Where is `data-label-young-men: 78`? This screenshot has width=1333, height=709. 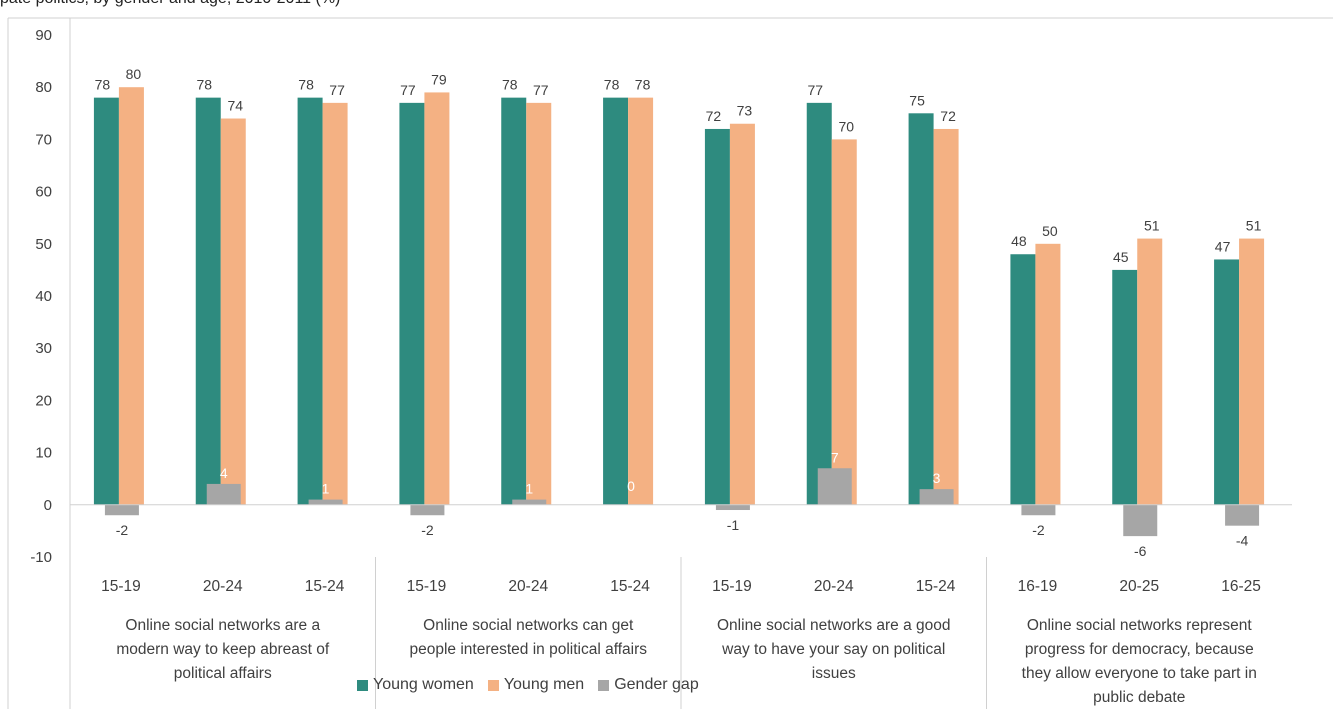
data-label-young-men: 78 is located at coordinates (643, 85).